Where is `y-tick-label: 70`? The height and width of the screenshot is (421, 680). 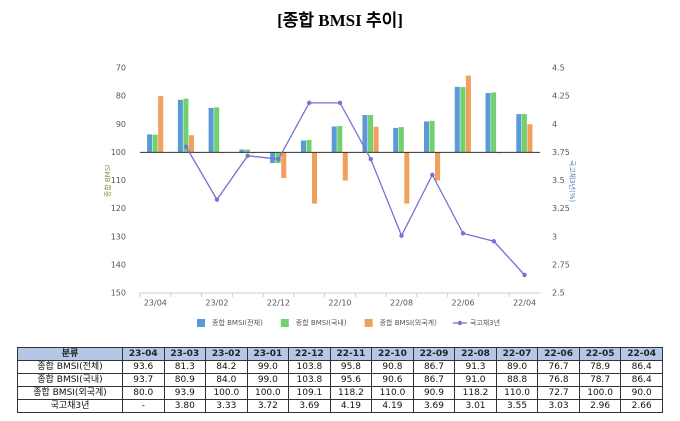
y-tick-label: 70 is located at coordinates (121, 68).